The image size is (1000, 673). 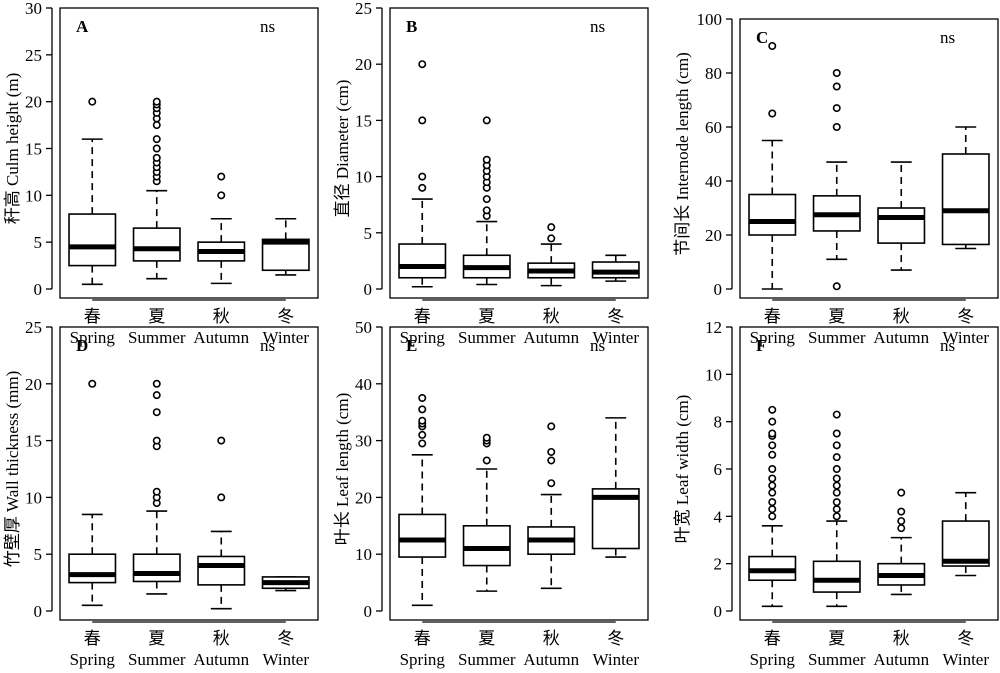 What do you see at coordinates (837, 659) in the screenshot?
I see `x-category-label-en: Summer` at bounding box center [837, 659].